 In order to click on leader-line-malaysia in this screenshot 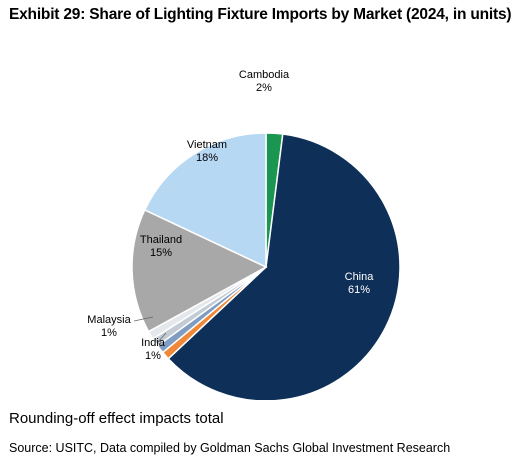, I will do `click(143, 319)`.